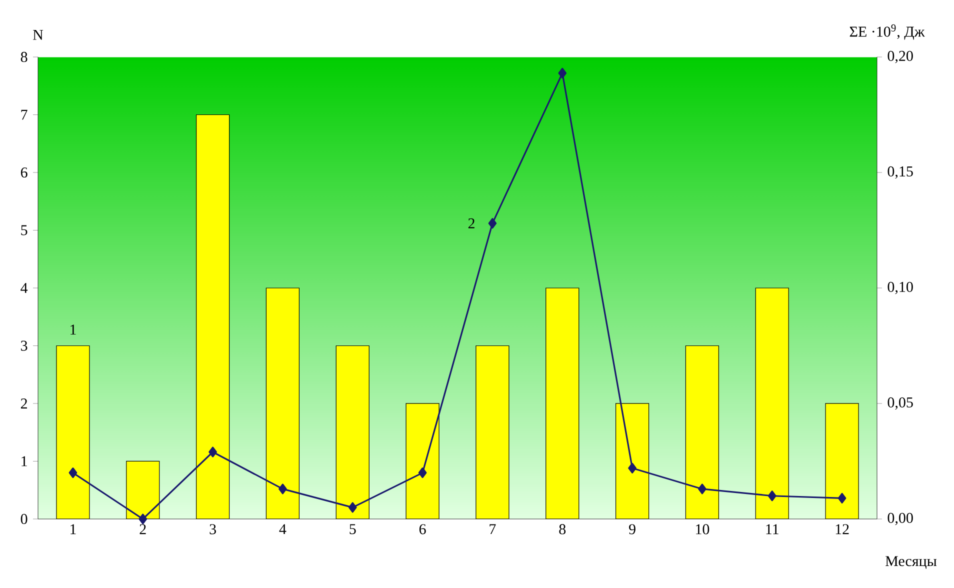 This screenshot has width=954, height=588. Describe the element at coordinates (143, 529) in the screenshot. I see `x-tick-label: 2` at that location.